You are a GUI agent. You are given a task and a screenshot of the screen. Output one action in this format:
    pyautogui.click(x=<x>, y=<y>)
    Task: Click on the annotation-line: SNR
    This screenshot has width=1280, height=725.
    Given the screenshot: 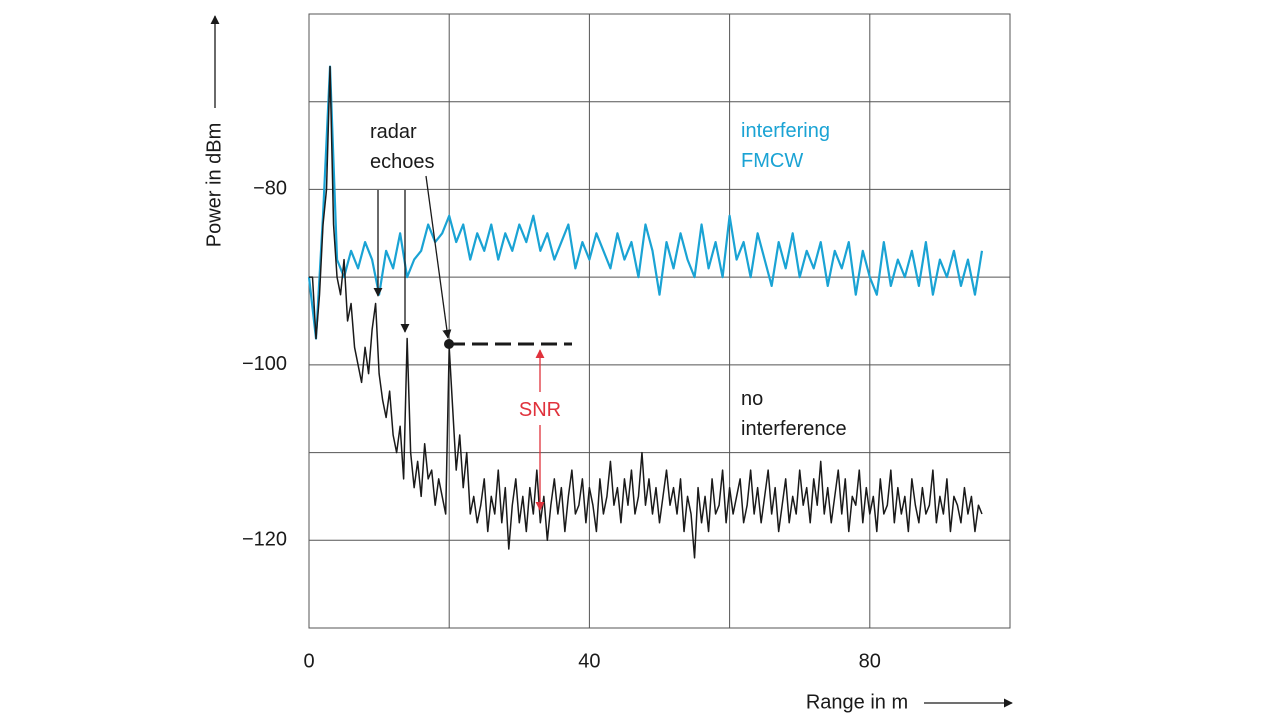 What is the action you would take?
    pyautogui.click(x=540, y=410)
    